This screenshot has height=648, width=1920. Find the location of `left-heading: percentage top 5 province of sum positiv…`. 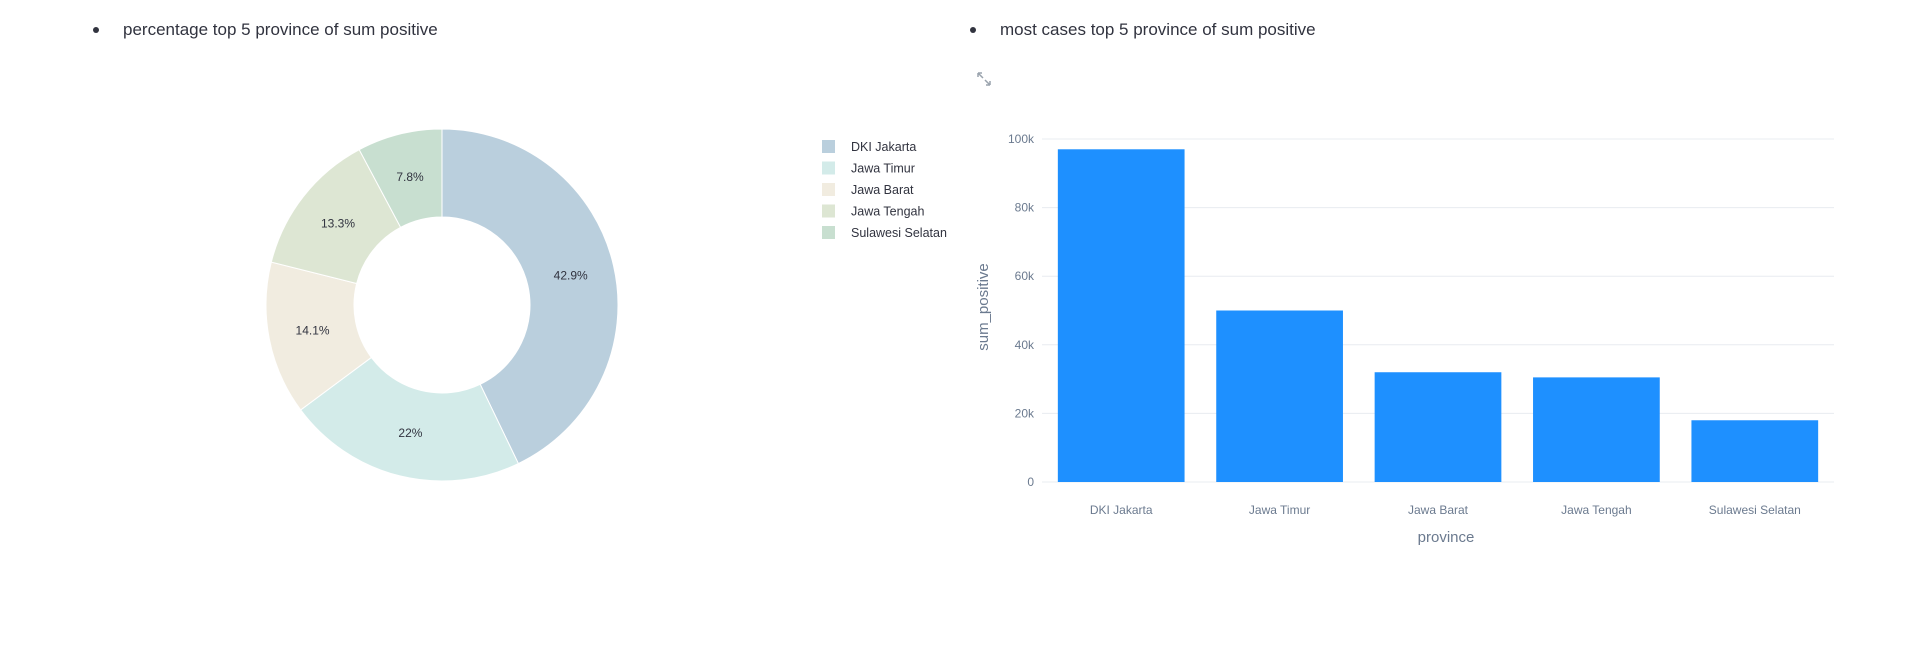

left-heading: percentage top 5 province of sum positiv… is located at coordinates (280, 29).